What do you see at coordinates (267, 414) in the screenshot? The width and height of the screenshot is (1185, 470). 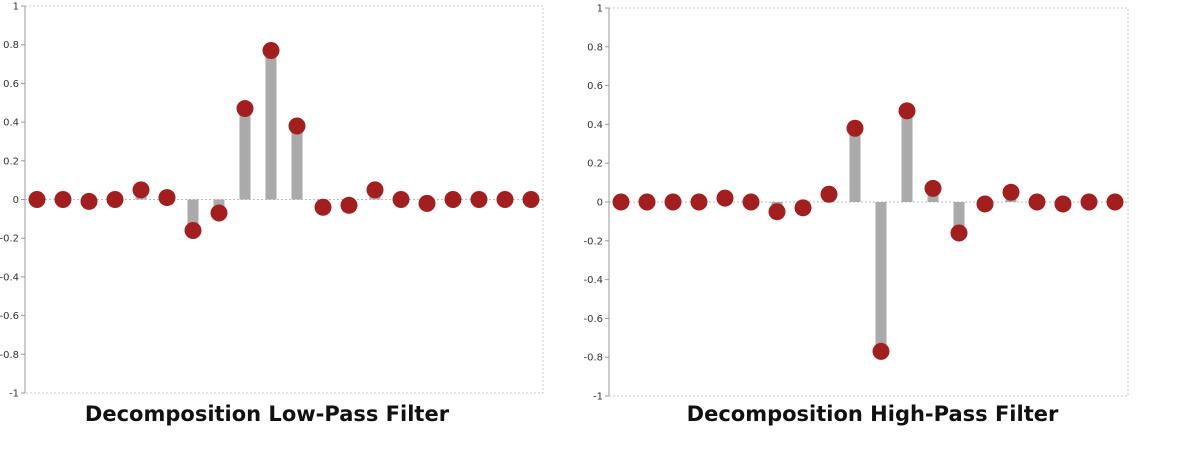 I see `low-pass-title: Decomposition Low-Pass Filter` at bounding box center [267, 414].